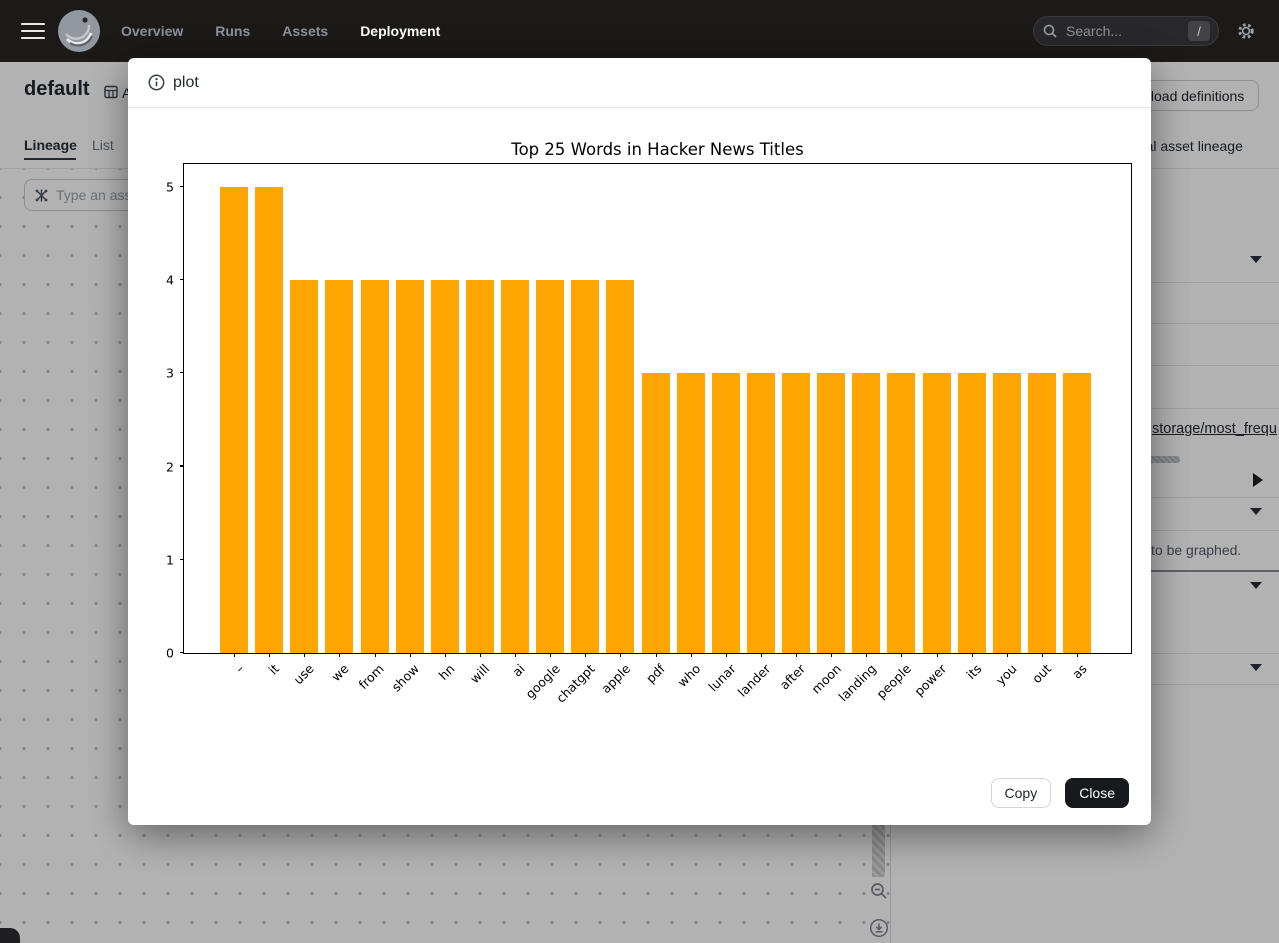  I want to click on close-button: Close, so click(1097, 793).